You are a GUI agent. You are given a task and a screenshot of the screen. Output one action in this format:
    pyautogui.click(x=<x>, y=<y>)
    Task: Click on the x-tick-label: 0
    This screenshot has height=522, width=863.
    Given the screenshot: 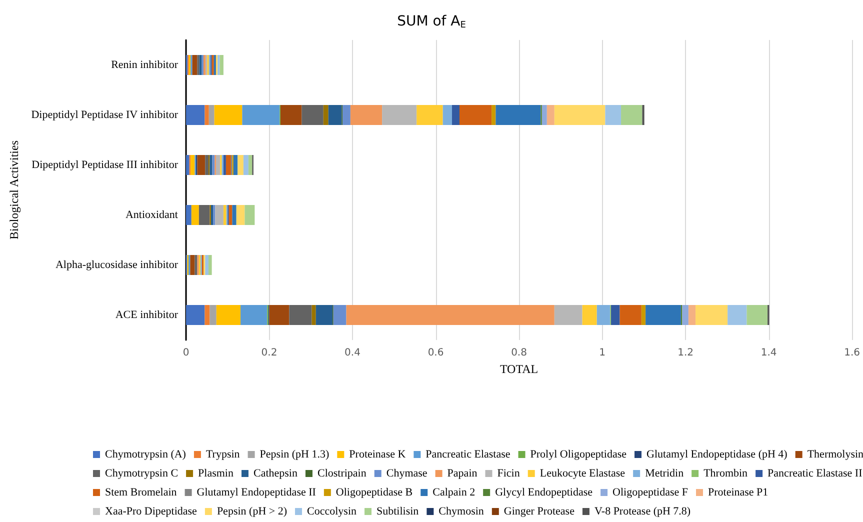 What is the action you would take?
    pyautogui.click(x=186, y=353)
    